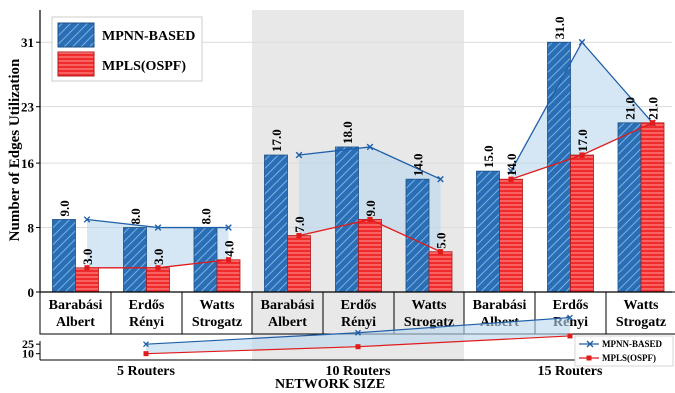 The height and width of the screenshot is (393, 675). I want to click on summary-range-fill, so click(358, 335).